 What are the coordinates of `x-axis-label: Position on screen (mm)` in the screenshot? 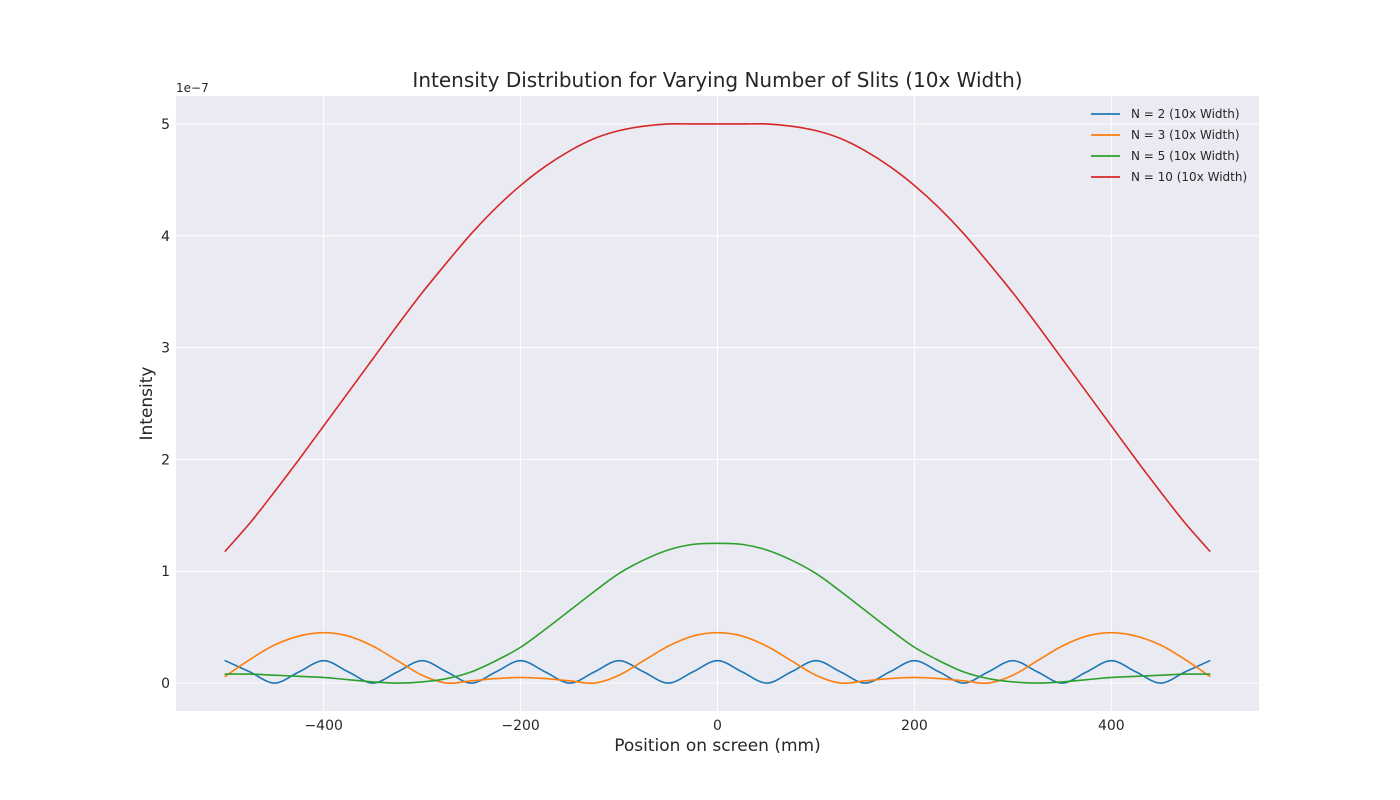 It's located at (717, 746).